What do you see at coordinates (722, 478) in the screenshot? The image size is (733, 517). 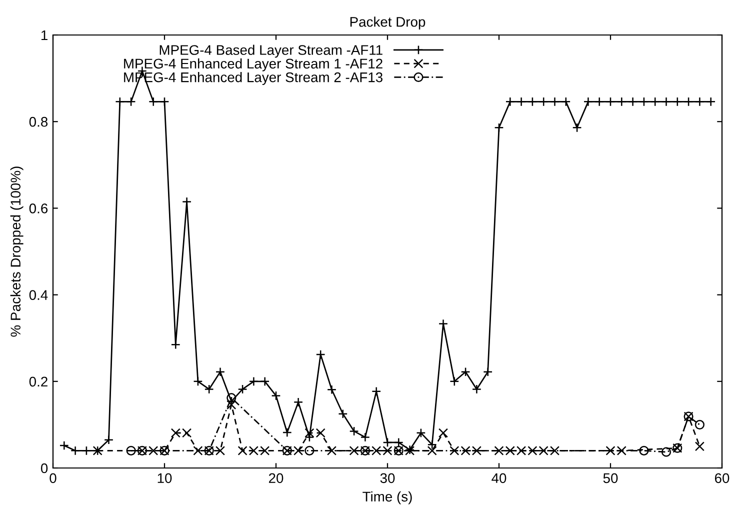 I see `x-tick-label: 60` at bounding box center [722, 478].